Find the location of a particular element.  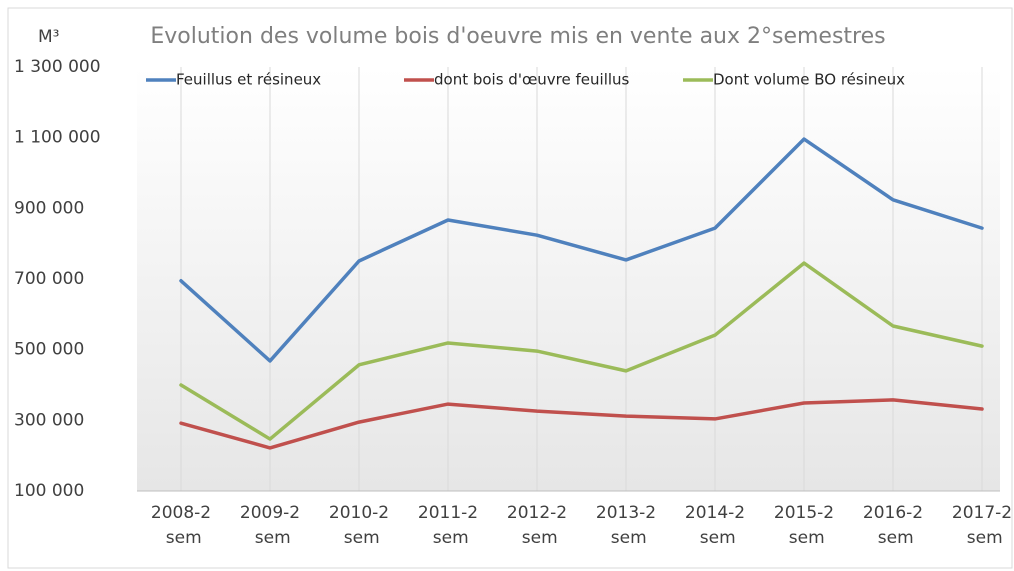

y-tick-label: 500 000 is located at coordinates (49, 350).